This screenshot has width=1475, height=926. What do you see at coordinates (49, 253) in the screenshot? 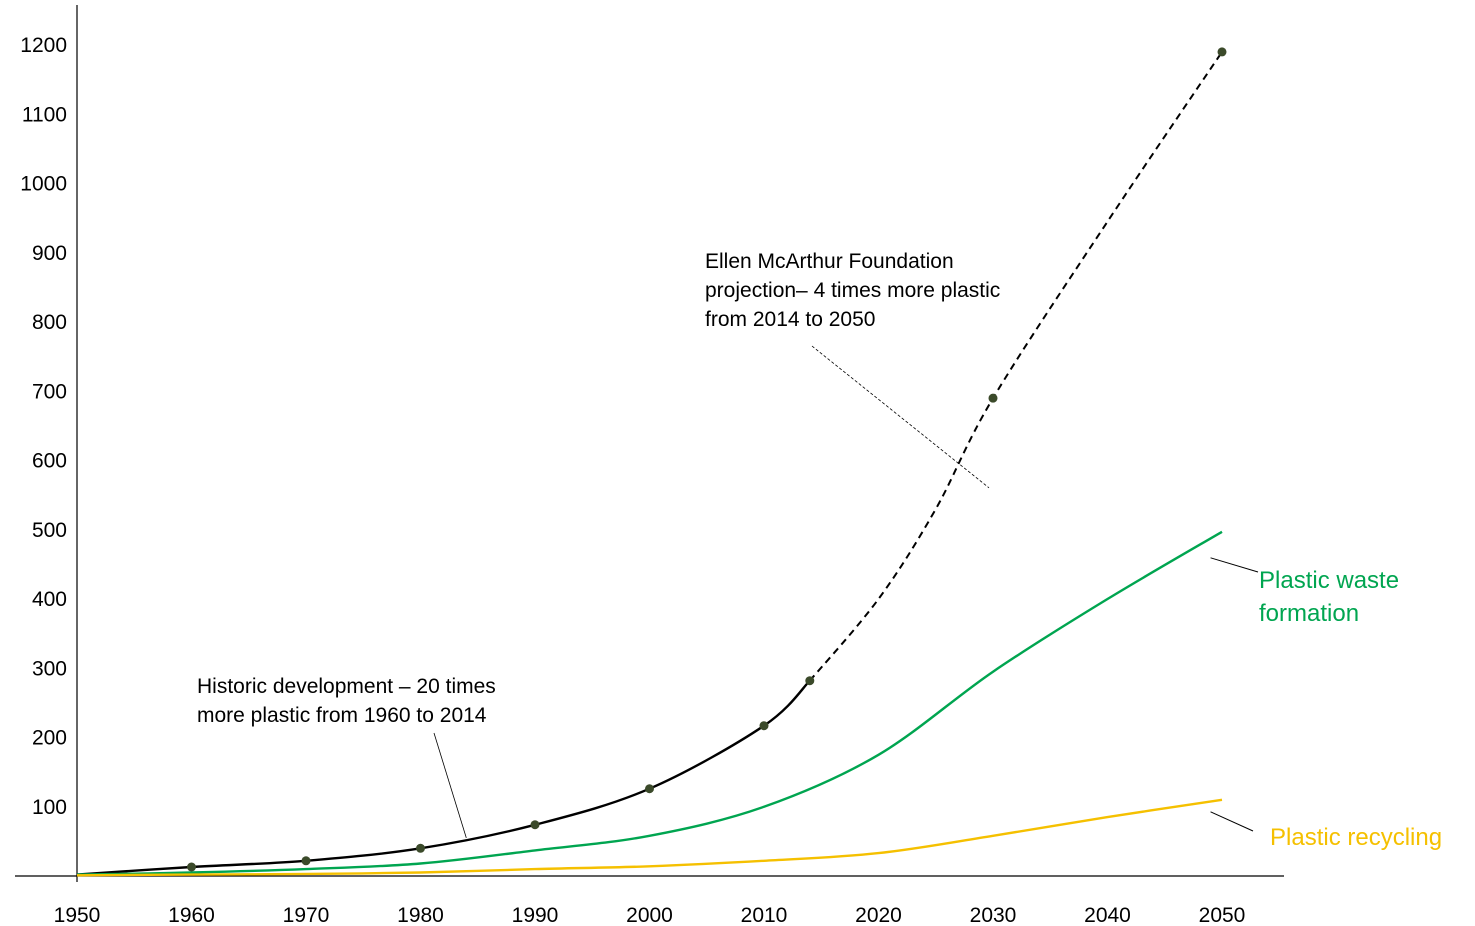
I see `y-tick-label-900: 900` at bounding box center [49, 253].